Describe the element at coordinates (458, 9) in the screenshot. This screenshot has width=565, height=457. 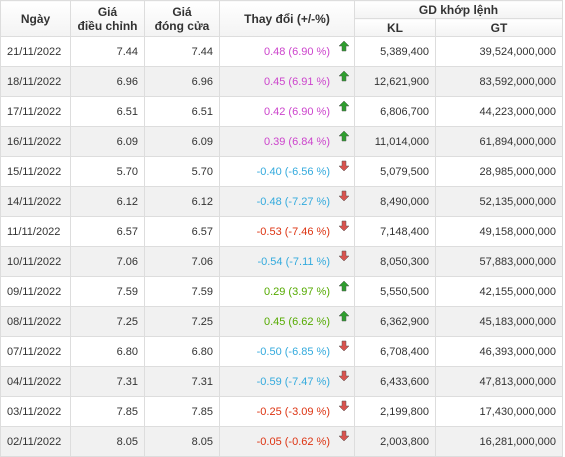
I see `header-matched-trades-label: GD khớp lệnh` at that location.